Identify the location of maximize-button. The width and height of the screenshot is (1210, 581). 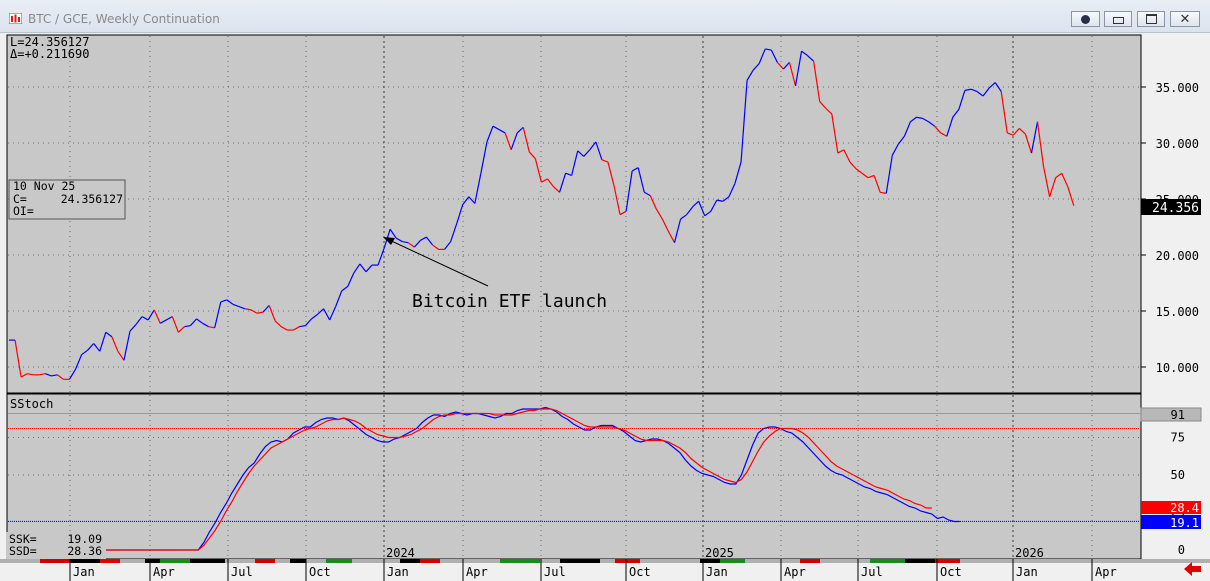
(1151, 19).